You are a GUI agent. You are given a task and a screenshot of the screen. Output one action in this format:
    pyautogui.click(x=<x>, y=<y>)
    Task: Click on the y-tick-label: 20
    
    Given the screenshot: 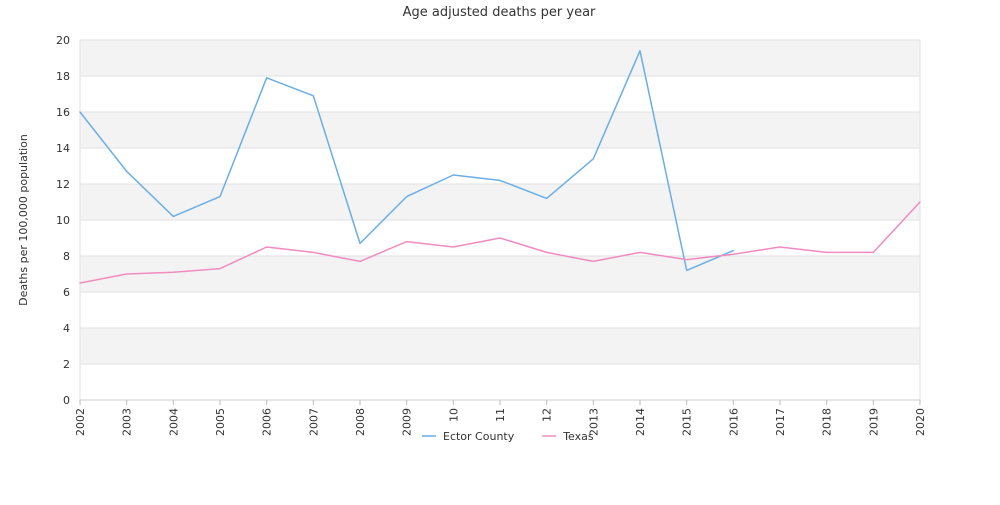 What is the action you would take?
    pyautogui.click(x=63, y=40)
    